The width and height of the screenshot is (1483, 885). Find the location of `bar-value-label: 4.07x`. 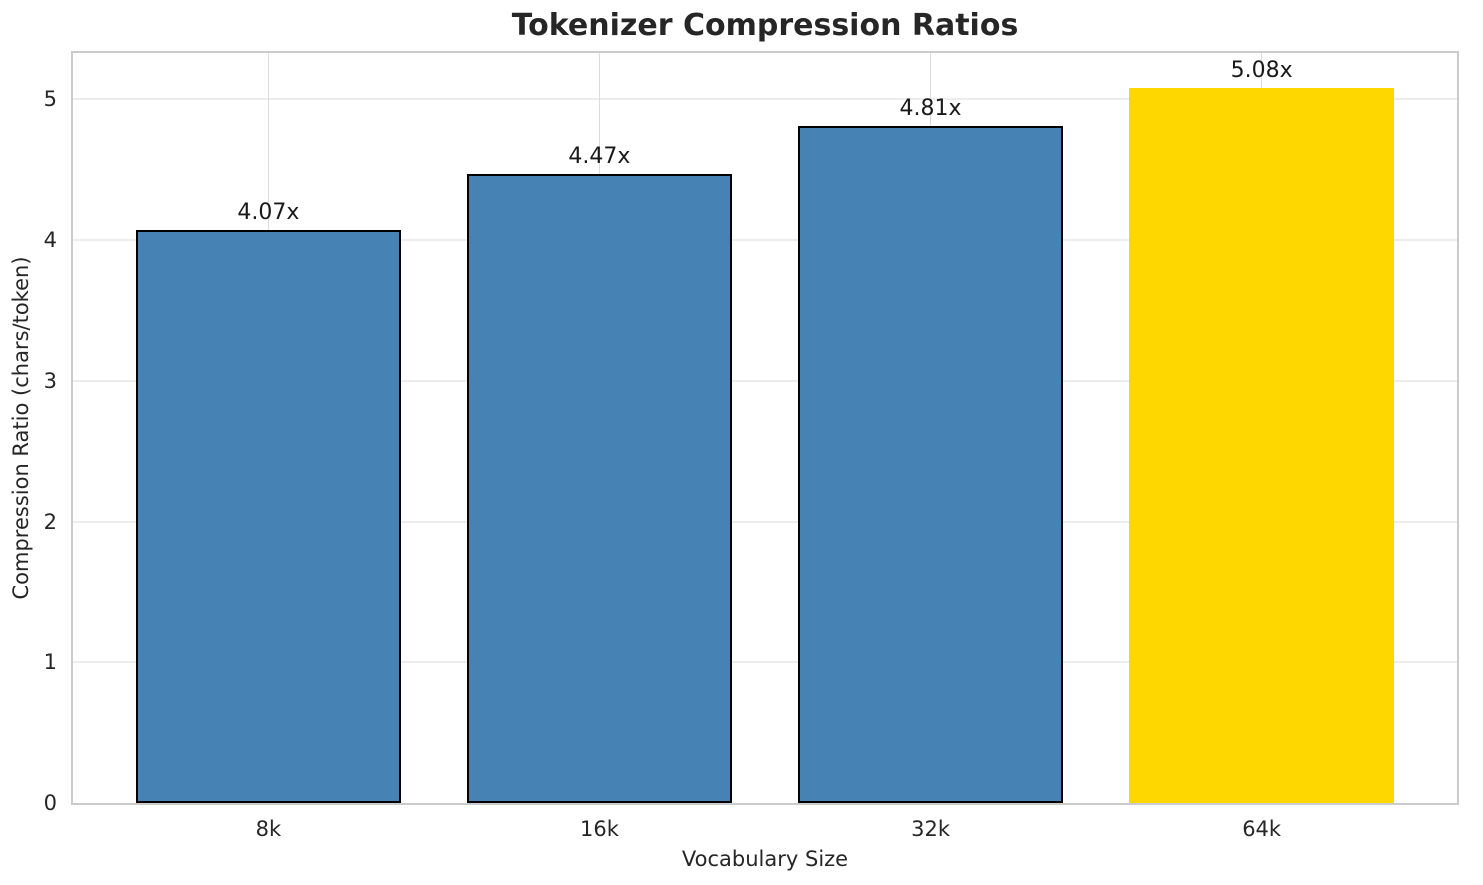

bar-value-label: 4.07x is located at coordinates (268, 213).